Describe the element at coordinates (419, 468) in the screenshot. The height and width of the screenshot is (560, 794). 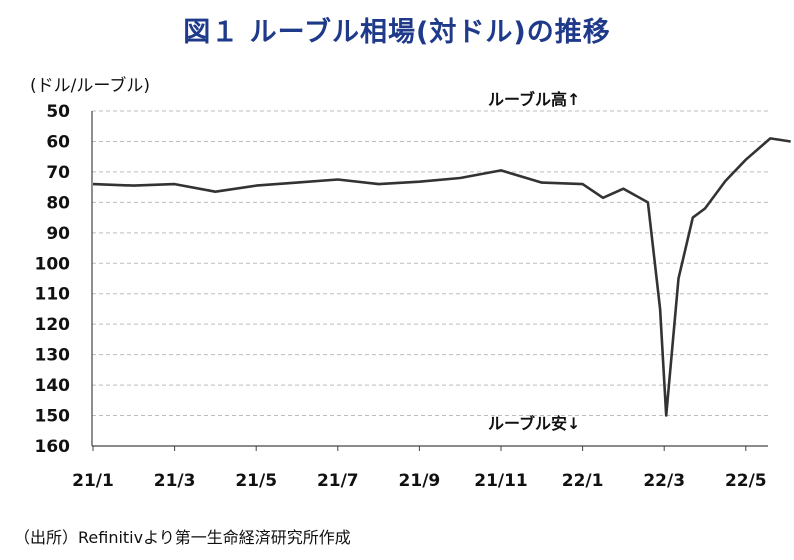
I see `x-tick-labels: 21/1 21/3 21/5 21/7 21/9 21/11 22/1 22/3 22/5` at that location.